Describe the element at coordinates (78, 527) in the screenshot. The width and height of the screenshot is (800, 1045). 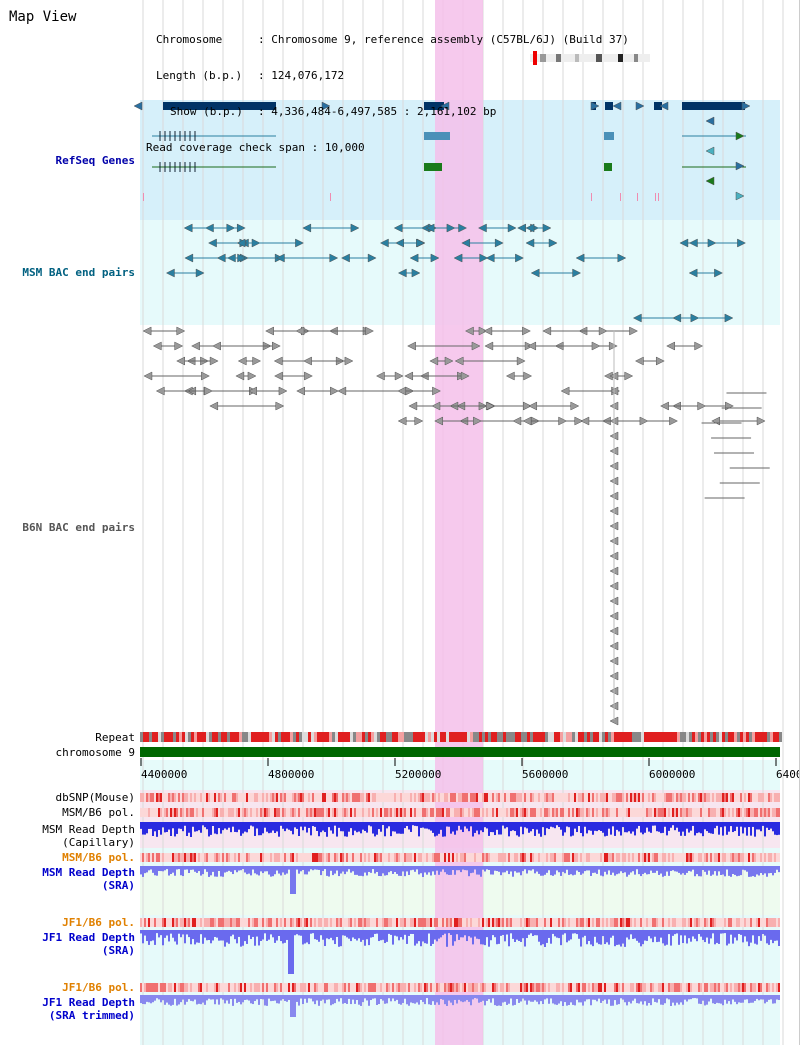
I see `b6n-bac-label: B6N BAC end pairs` at that location.